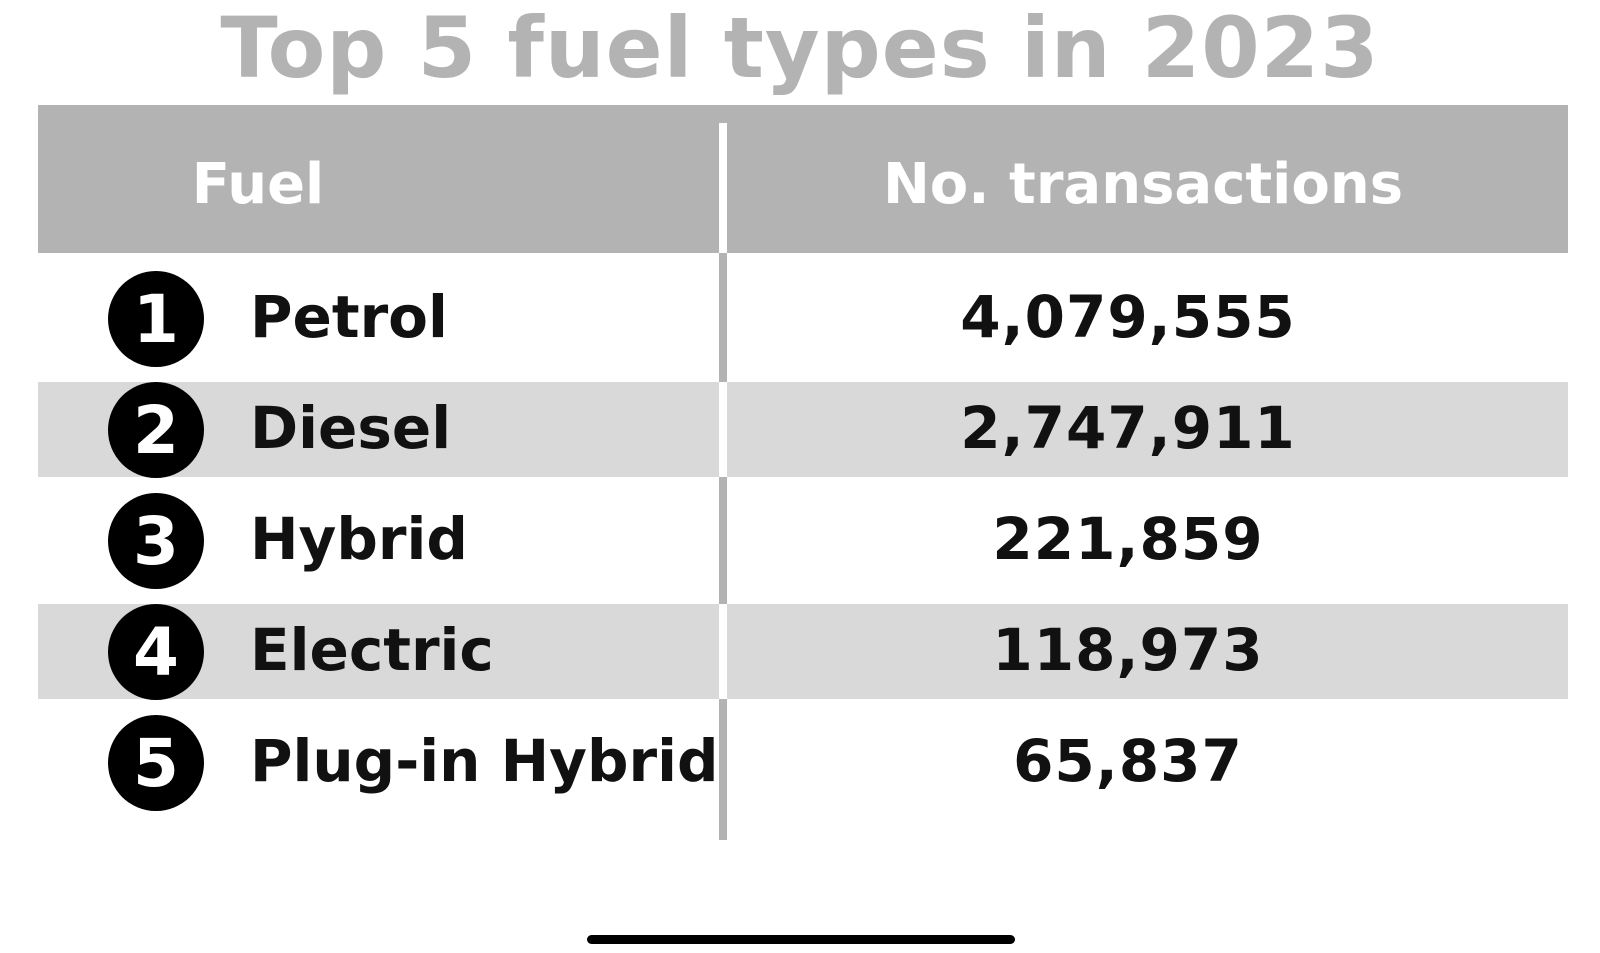  Describe the element at coordinates (1128, 427) in the screenshot. I see `transactions-value: 2,747,911` at that location.